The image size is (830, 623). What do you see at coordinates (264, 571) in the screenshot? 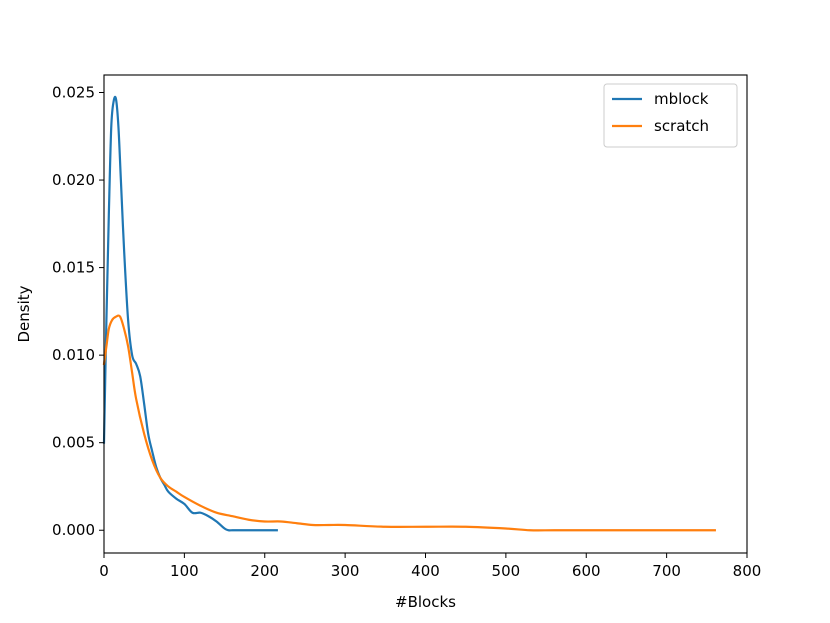
I see `x-tick-label: 200` at bounding box center [264, 571].